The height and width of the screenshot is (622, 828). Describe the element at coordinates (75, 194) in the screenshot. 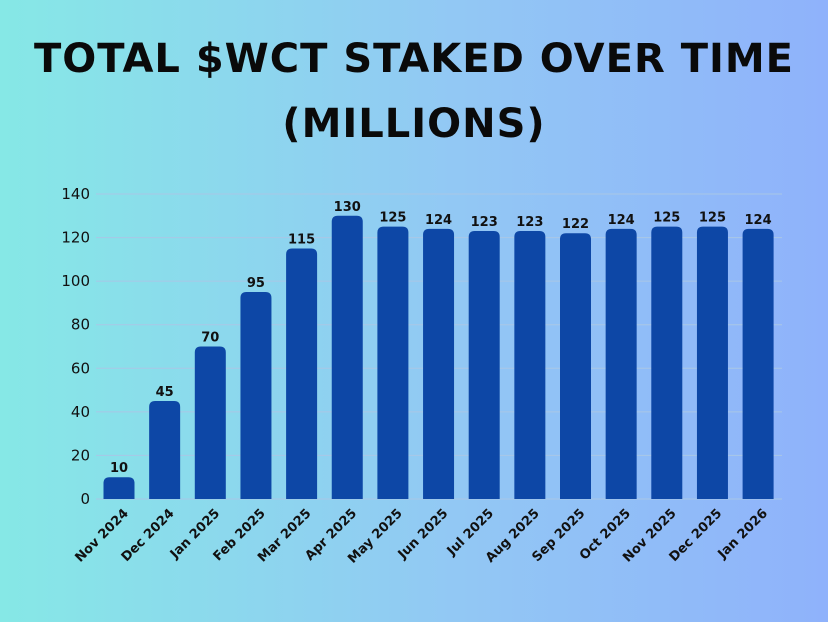

I see `y-tick-label: 140` at that location.